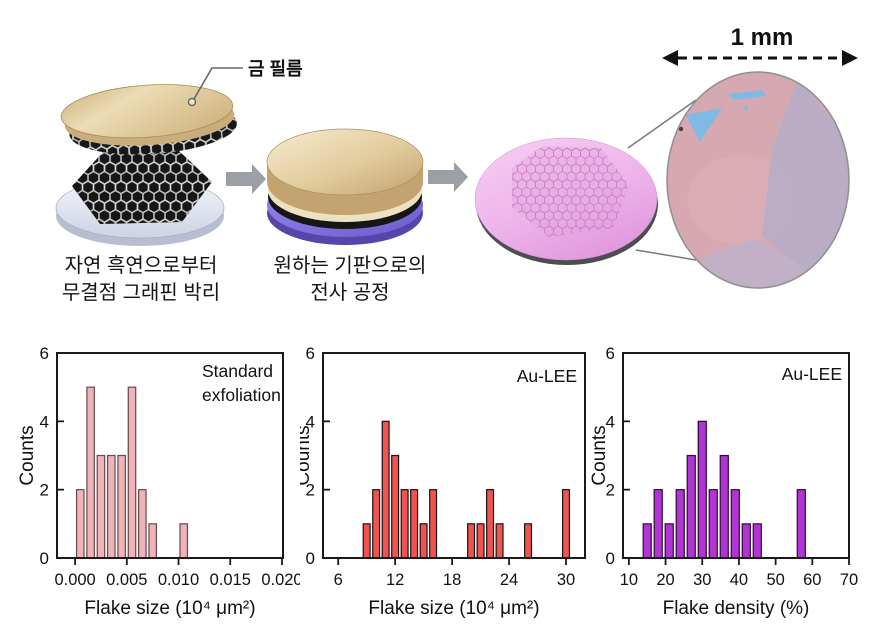  Describe the element at coordinates (736, 608) in the screenshot. I see `x-axis-label: Flake density (%)` at that location.